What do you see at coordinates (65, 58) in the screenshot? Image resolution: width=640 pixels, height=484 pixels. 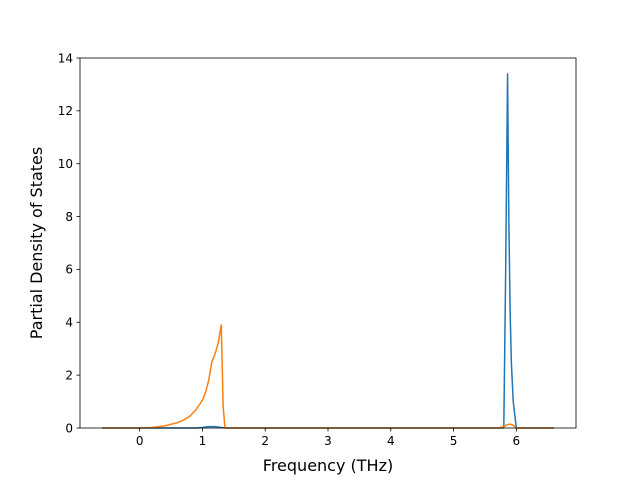 I see `y-tick-label: 14` at bounding box center [65, 58].